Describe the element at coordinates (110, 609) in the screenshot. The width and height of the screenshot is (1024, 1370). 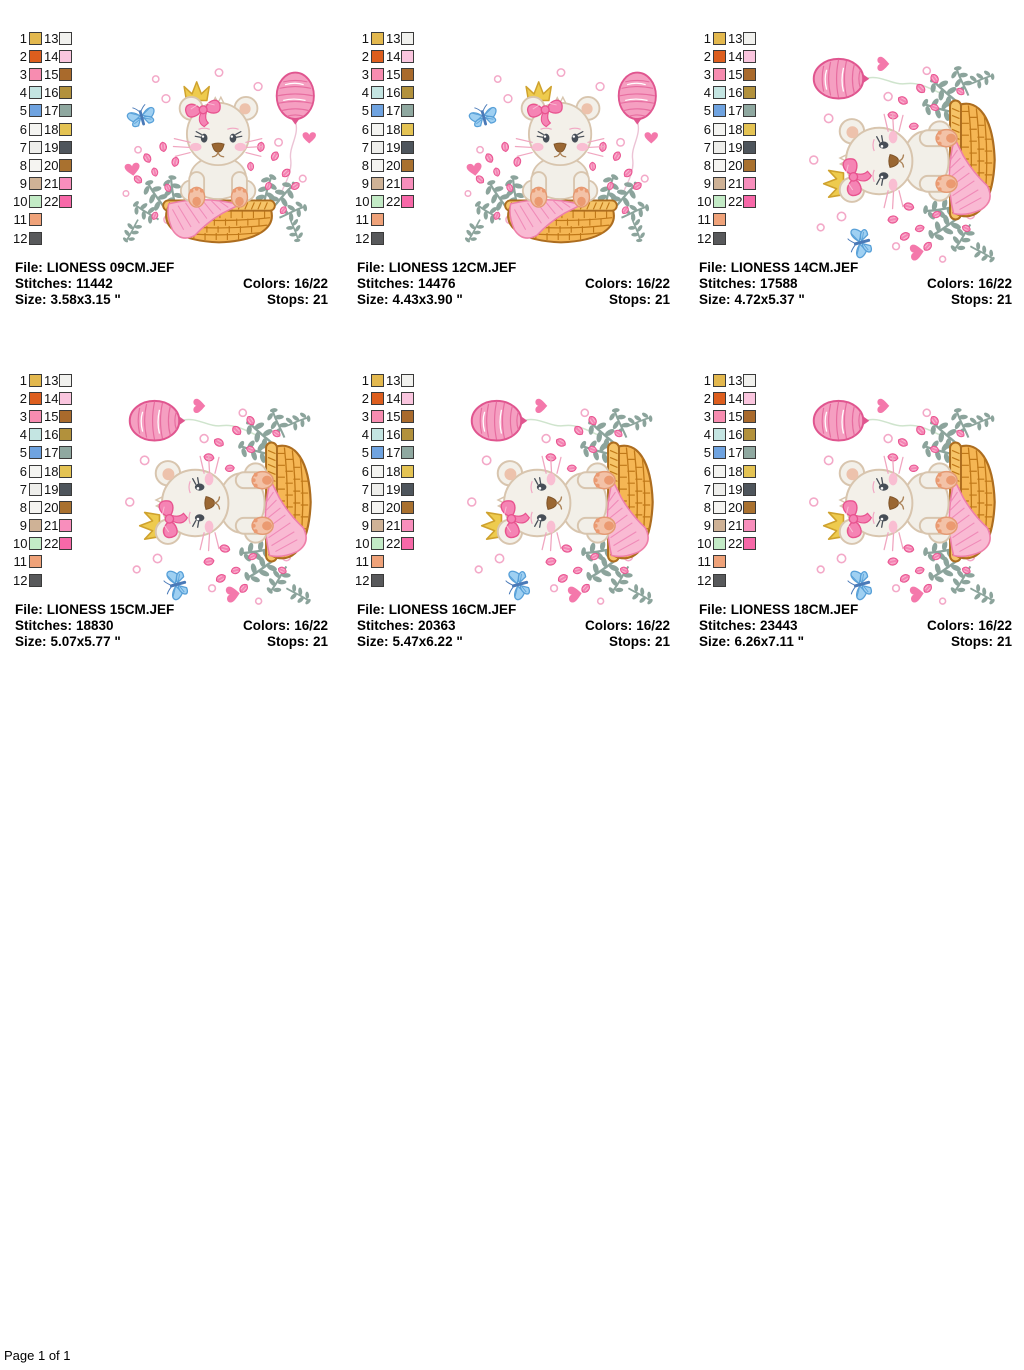
I see `file-name: LIONESS 15CM.JEF` at that location.